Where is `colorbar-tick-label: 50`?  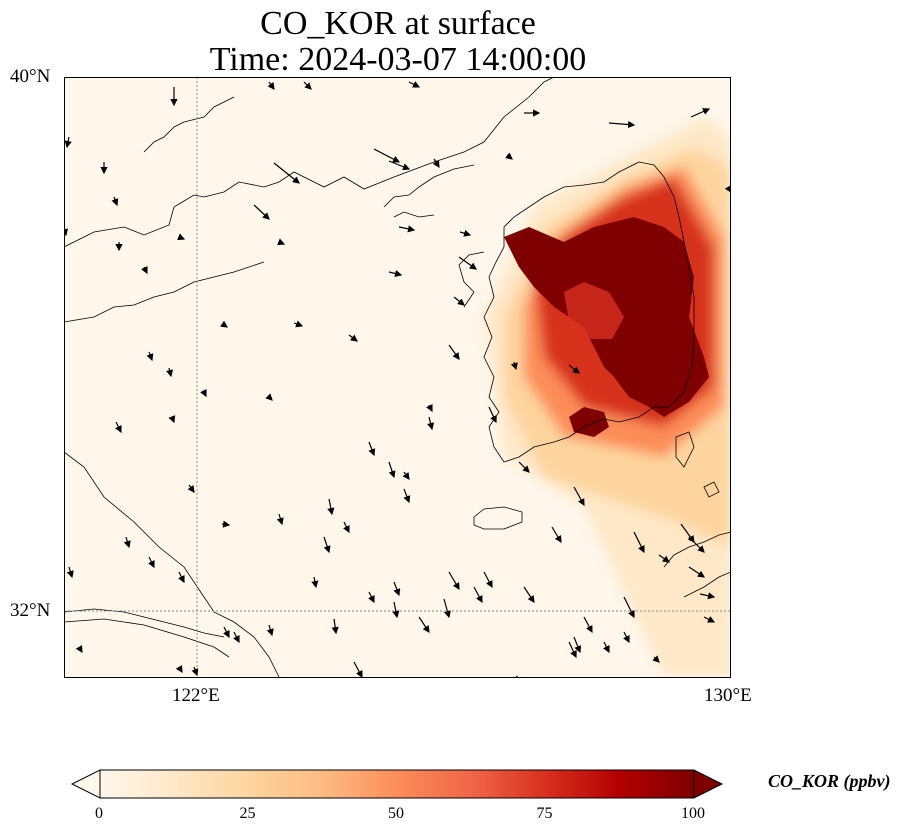 colorbar-tick-label: 50 is located at coordinates (396, 813).